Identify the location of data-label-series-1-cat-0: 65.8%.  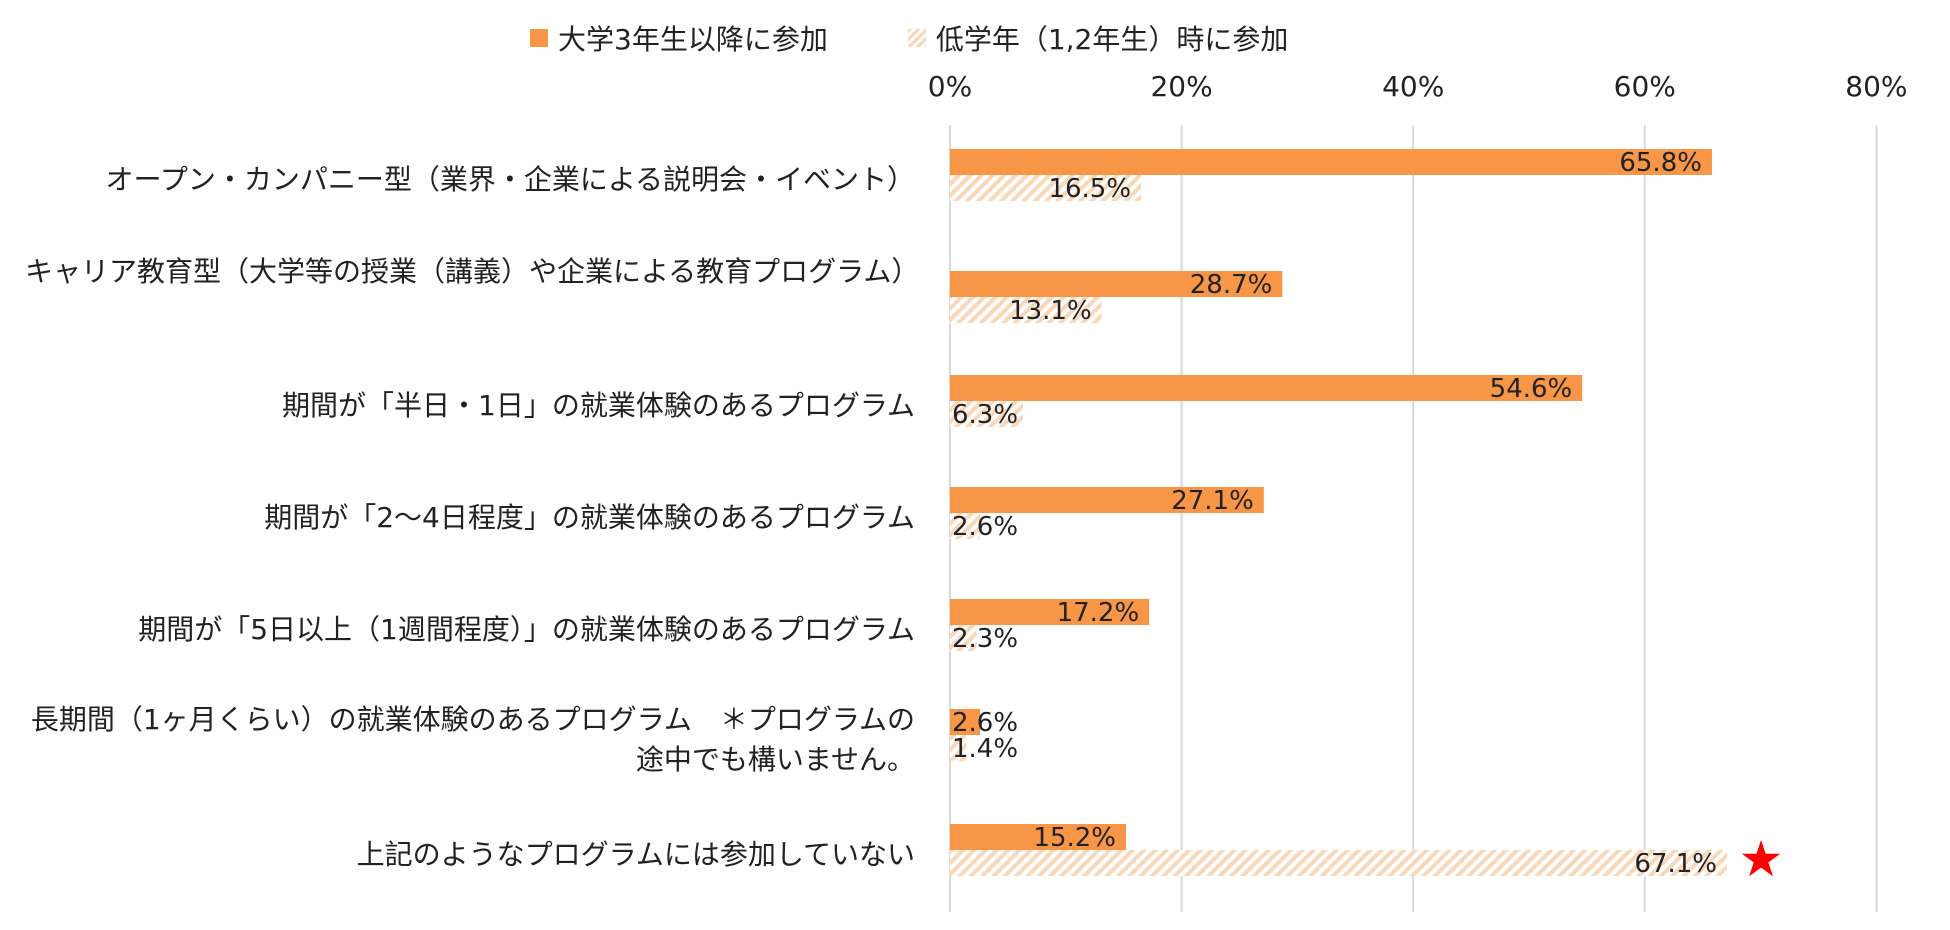
(1660, 163).